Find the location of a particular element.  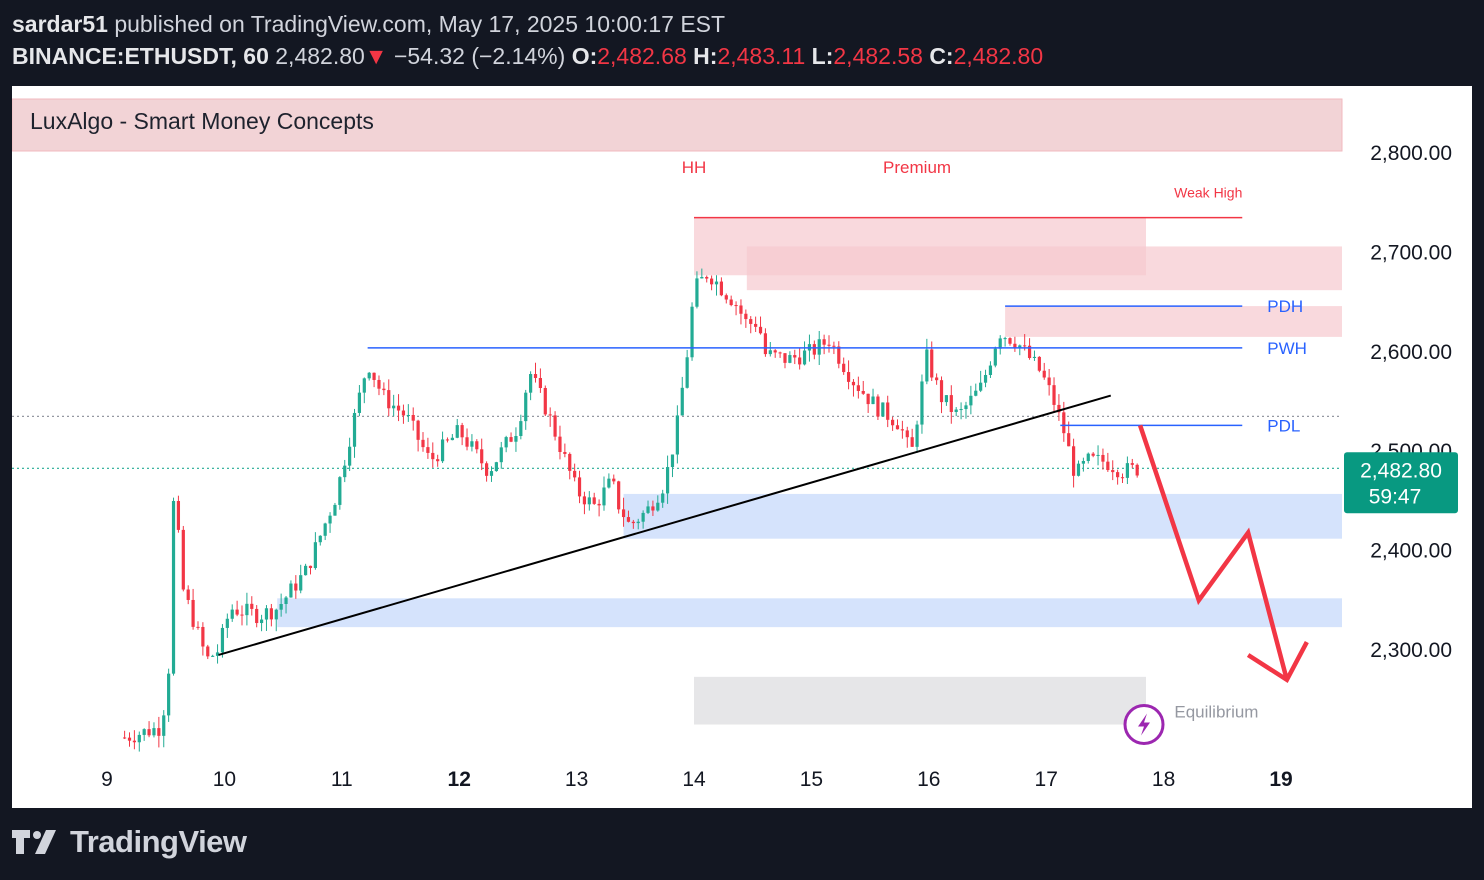

price-badge-box is located at coordinates (1401, 483).